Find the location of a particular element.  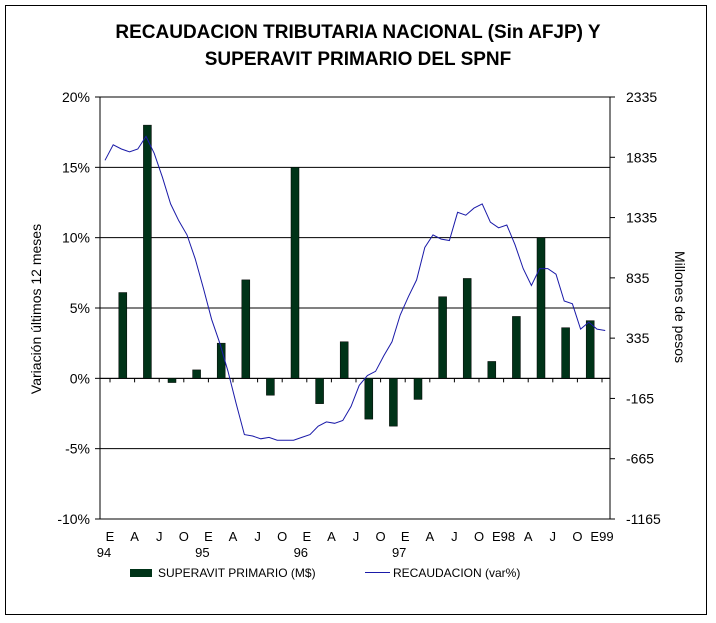

y-right-tick-label: 1335 is located at coordinates (641, 218).